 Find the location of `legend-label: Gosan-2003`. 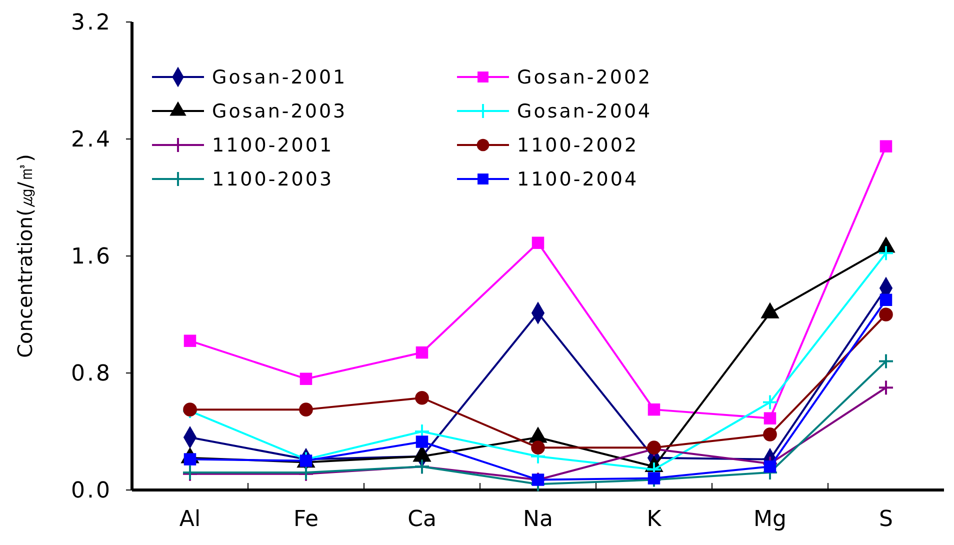

legend-label: Gosan-2003 is located at coordinates (280, 111).